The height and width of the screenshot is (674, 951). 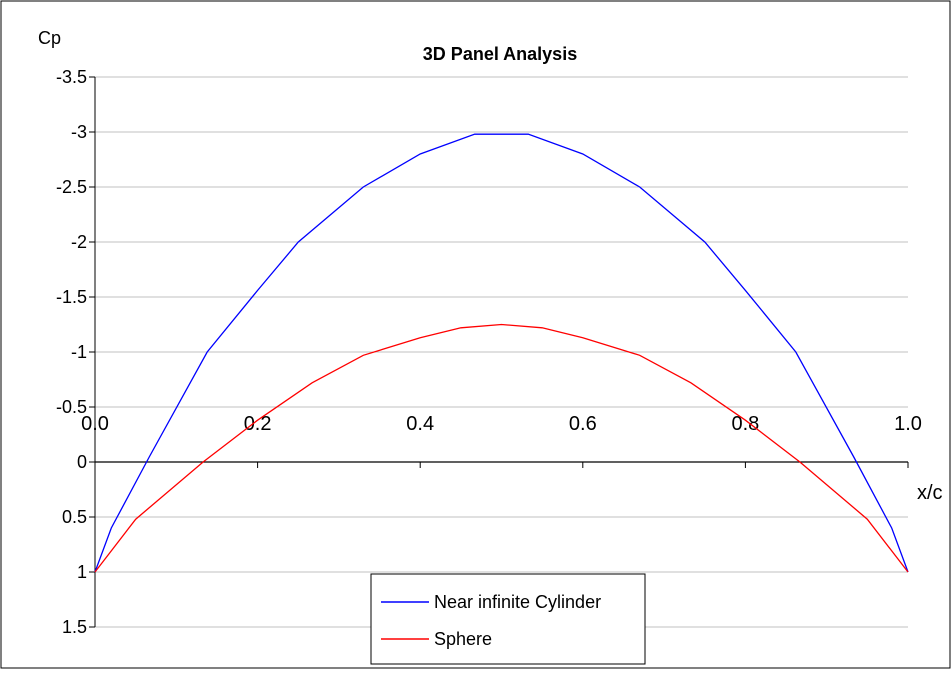 What do you see at coordinates (74, 627) in the screenshot?
I see `y-tick-label: 1.5` at bounding box center [74, 627].